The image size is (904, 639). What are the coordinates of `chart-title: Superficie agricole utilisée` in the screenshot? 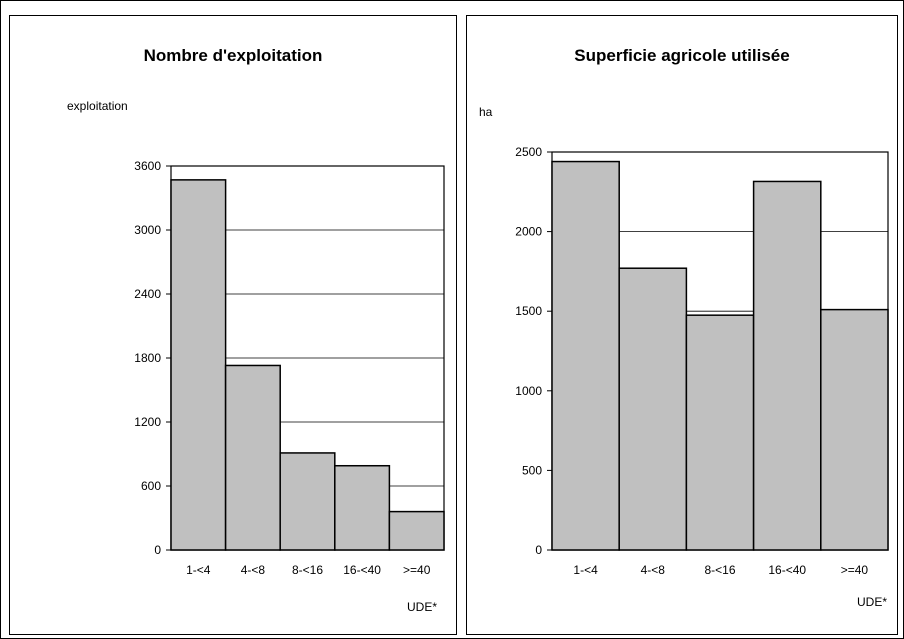 It's located at (681, 55).